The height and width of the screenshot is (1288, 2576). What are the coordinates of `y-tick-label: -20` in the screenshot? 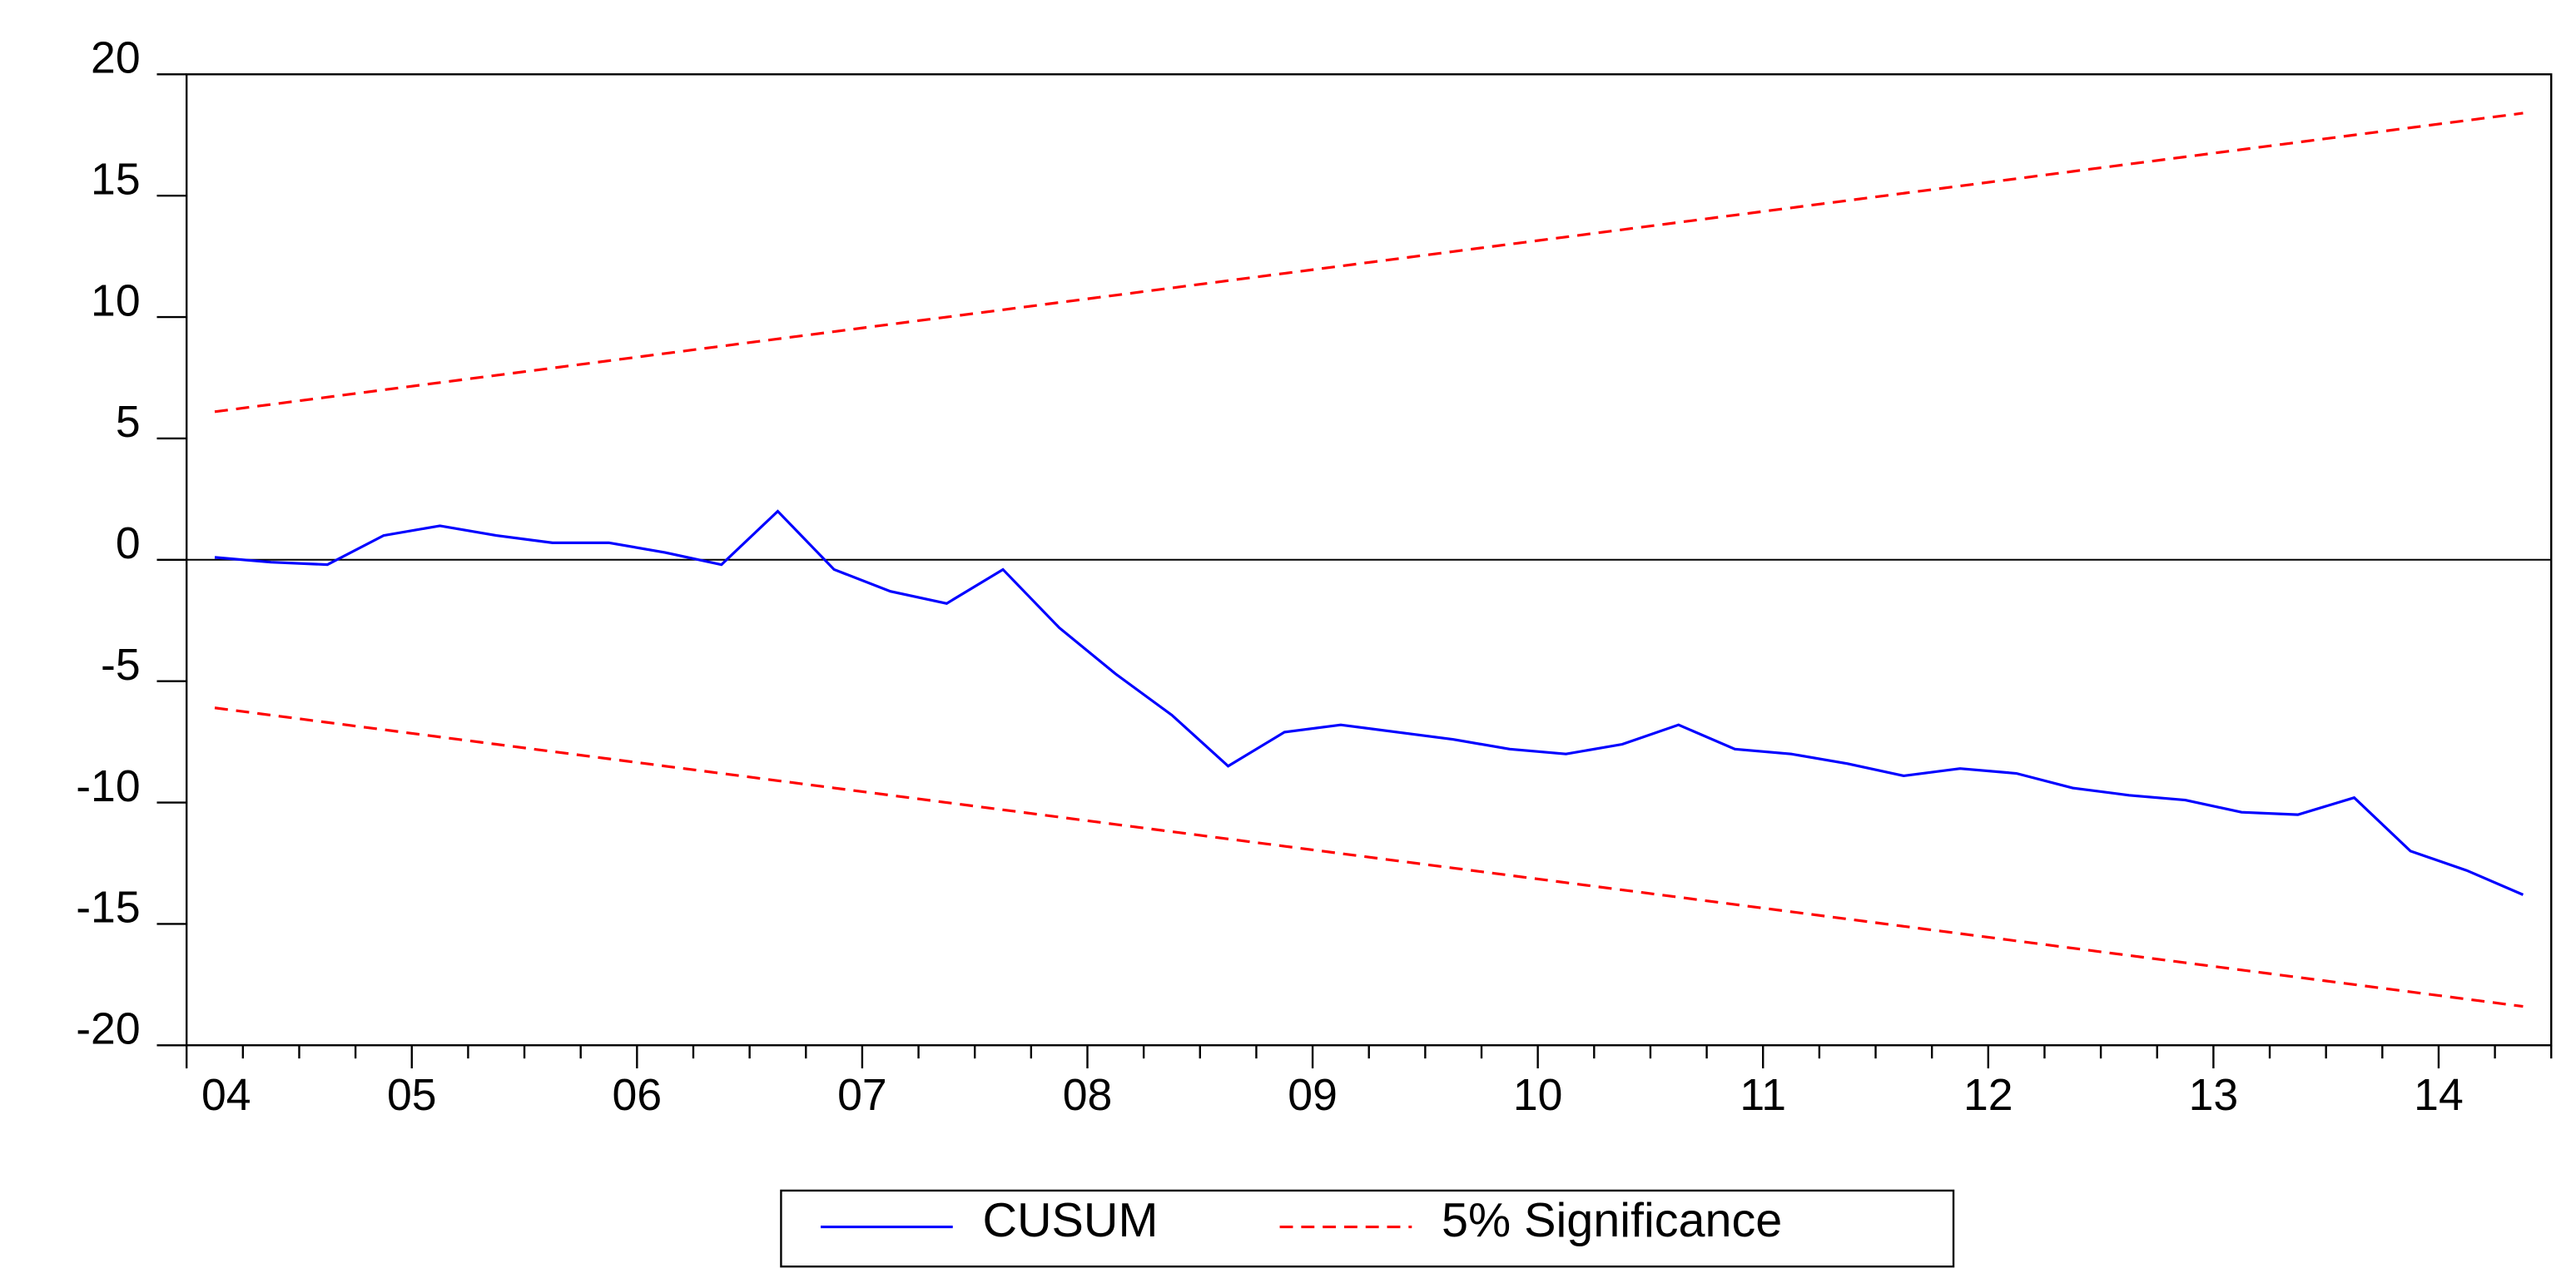 It's located at (108, 1029).